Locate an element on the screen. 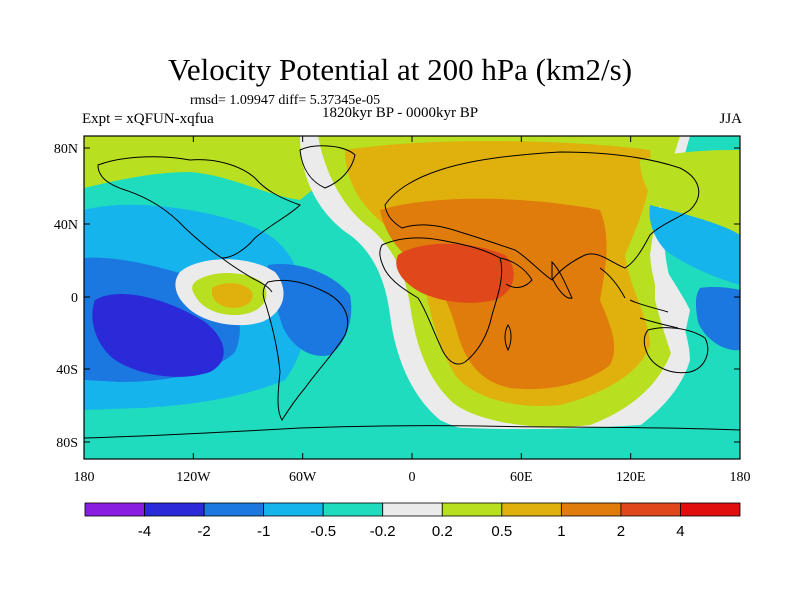 The width and height of the screenshot is (800, 600). colorbar-label: -0.5 is located at coordinates (323, 531).